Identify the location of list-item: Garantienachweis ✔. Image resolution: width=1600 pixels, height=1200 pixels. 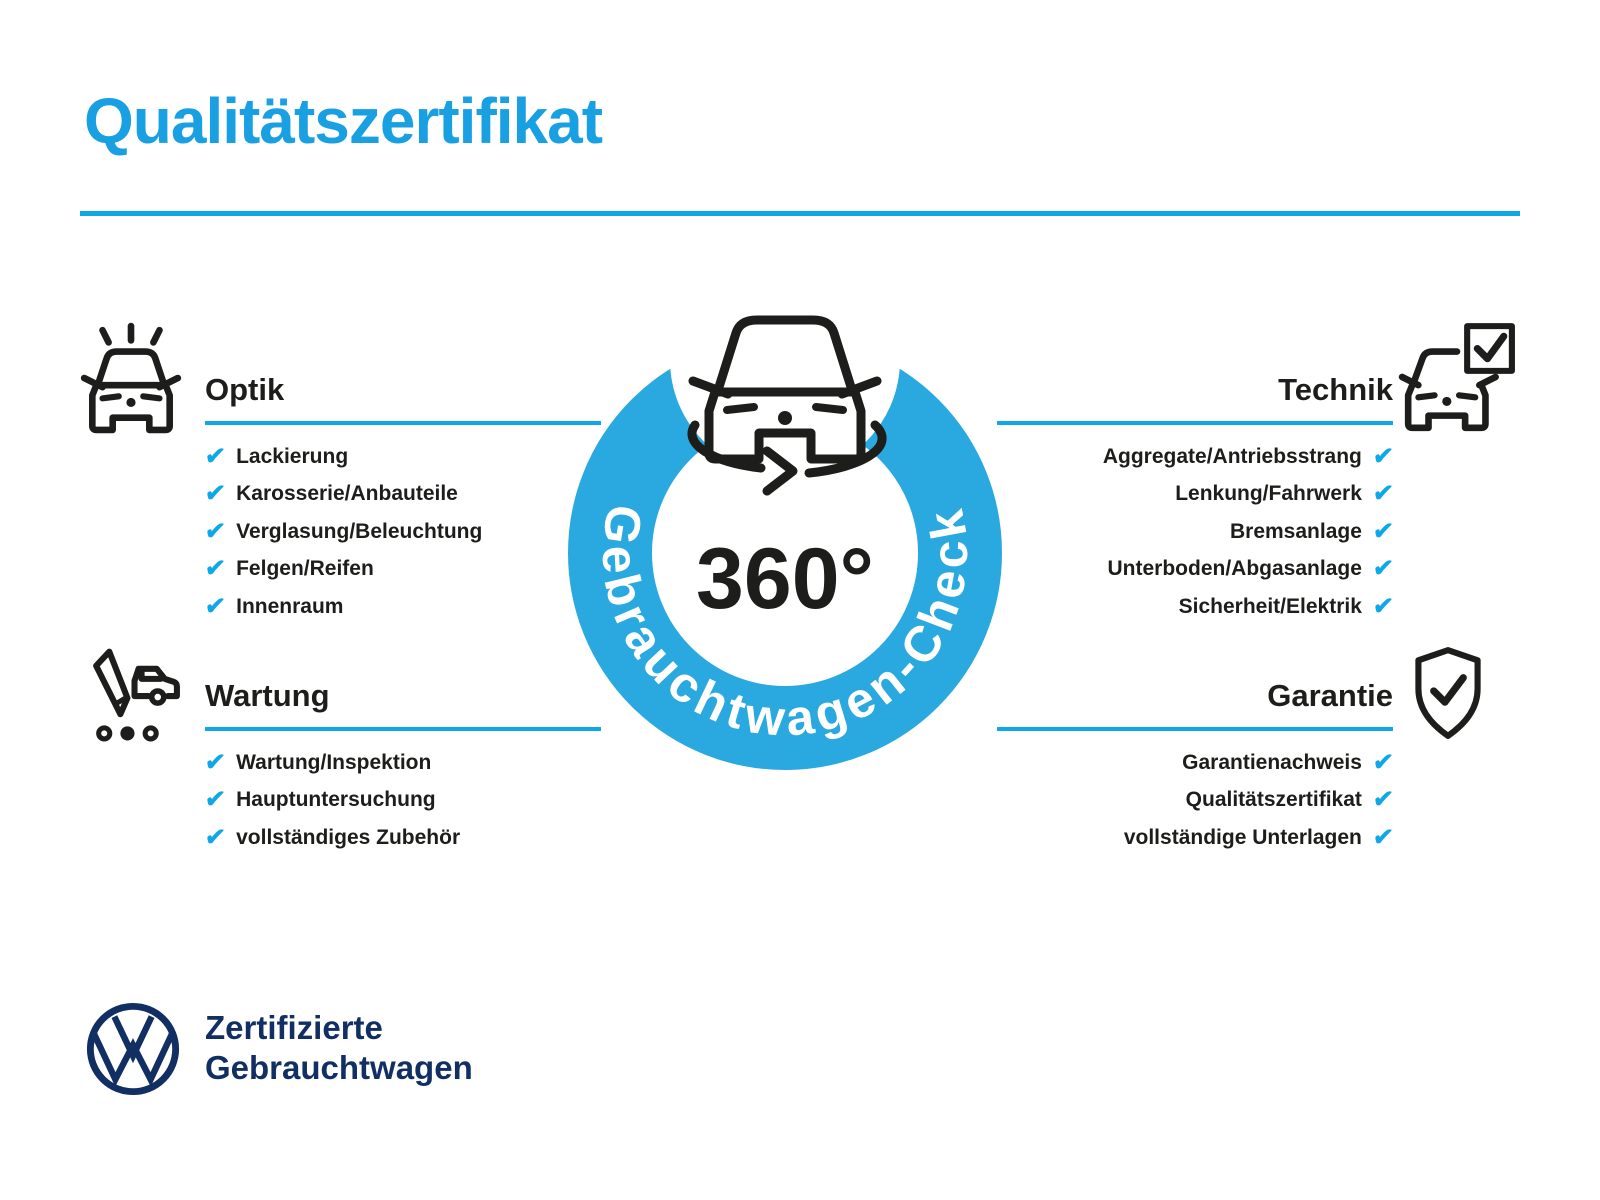
(1288, 762).